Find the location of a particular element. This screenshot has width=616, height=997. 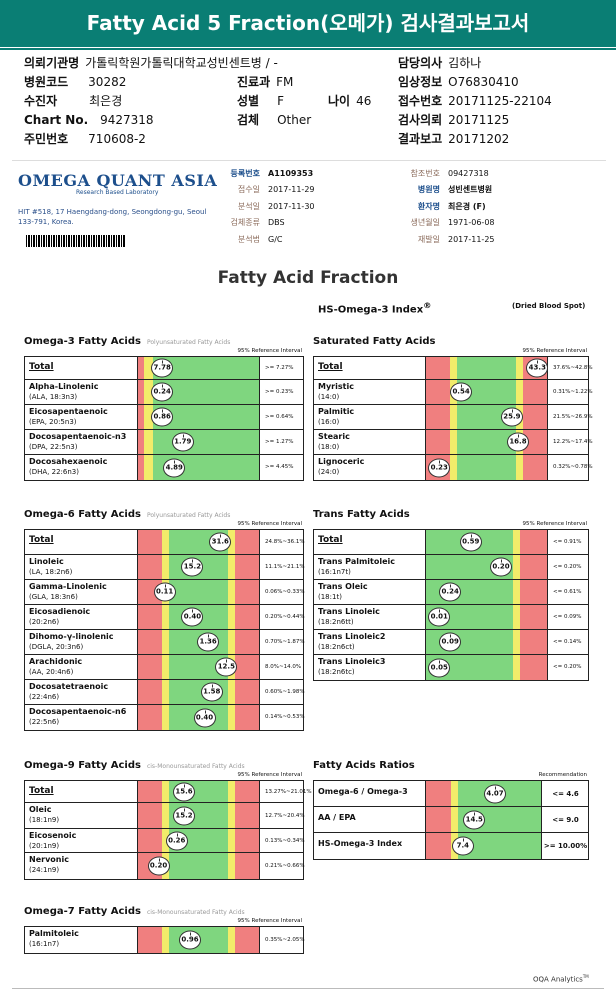

trans-row-bar: 0.59 is located at coordinates (487, 542).